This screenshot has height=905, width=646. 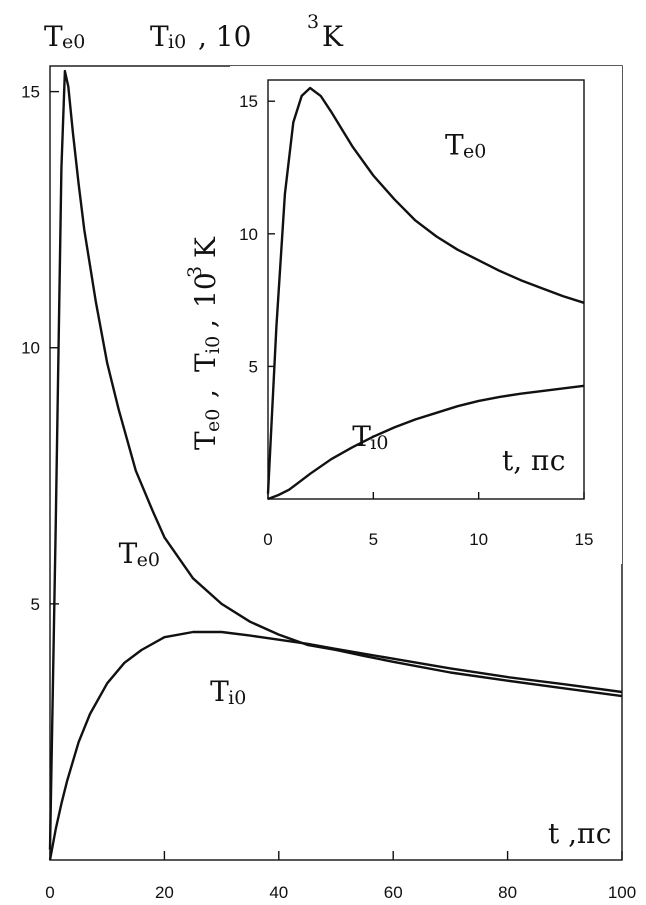 I want to click on main-series-te0-label-main: T, so click(x=128, y=553).